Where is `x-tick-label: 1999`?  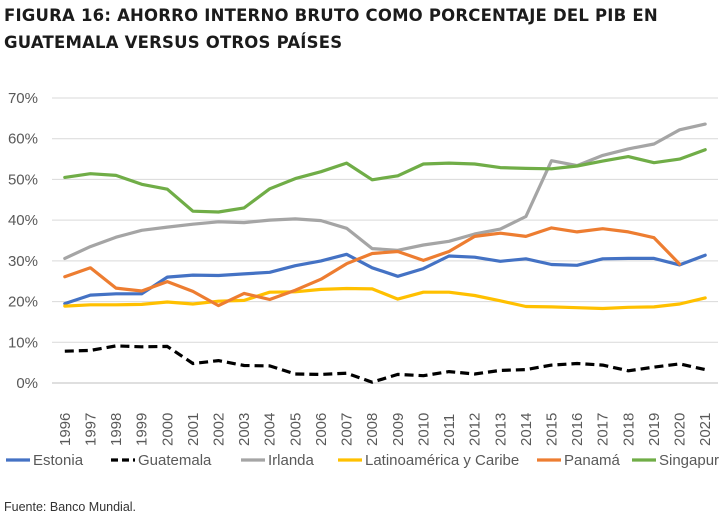
x-tick-label: 1999 is located at coordinates (142, 429).